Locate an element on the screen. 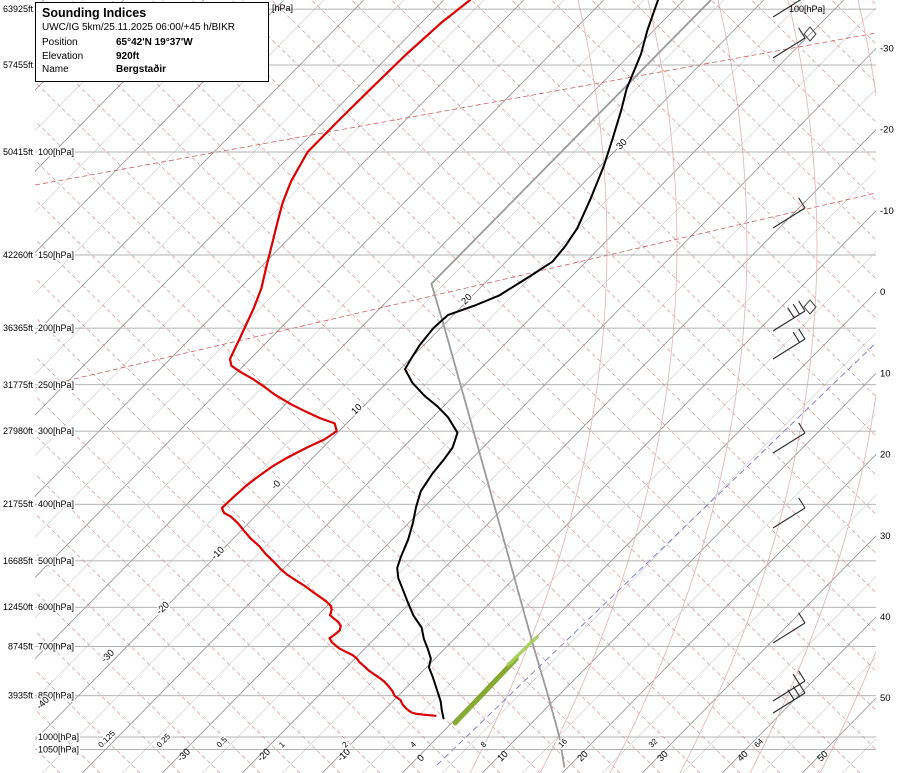 This screenshot has width=900, height=773. mixing-ratio-label: 2 is located at coordinates (345, 745).